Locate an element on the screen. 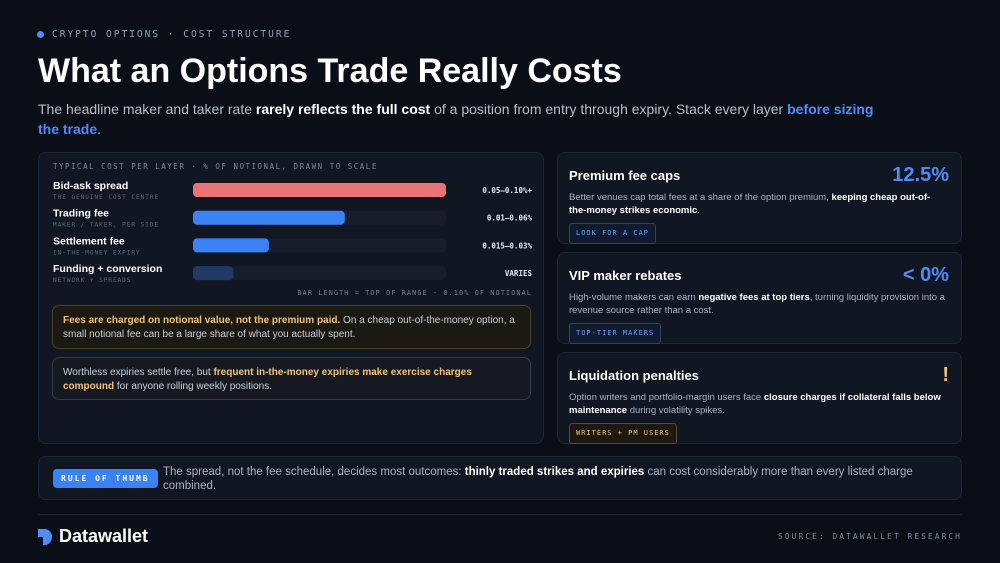 The image size is (1000, 563). category-label: Funding + conversion is located at coordinates (107, 269).